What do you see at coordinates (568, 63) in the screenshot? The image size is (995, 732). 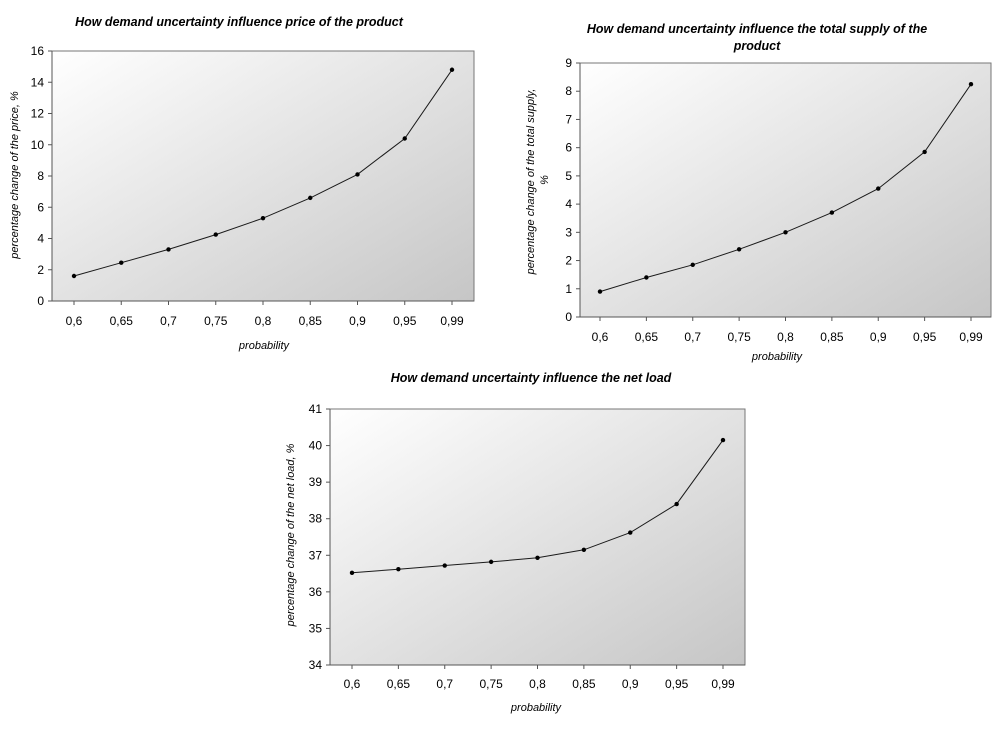 I see `chart-supply-y-tick-label: 9` at bounding box center [568, 63].